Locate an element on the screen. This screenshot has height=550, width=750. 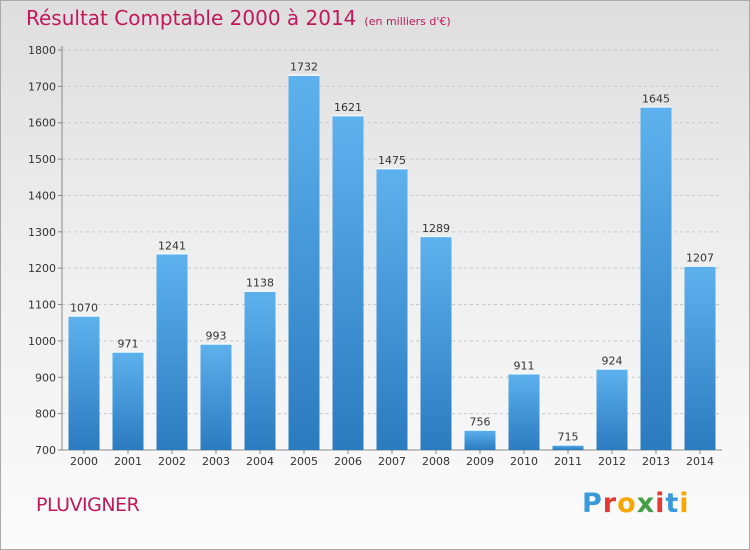
proxiti-logo: Proxiti is located at coordinates (636, 503).